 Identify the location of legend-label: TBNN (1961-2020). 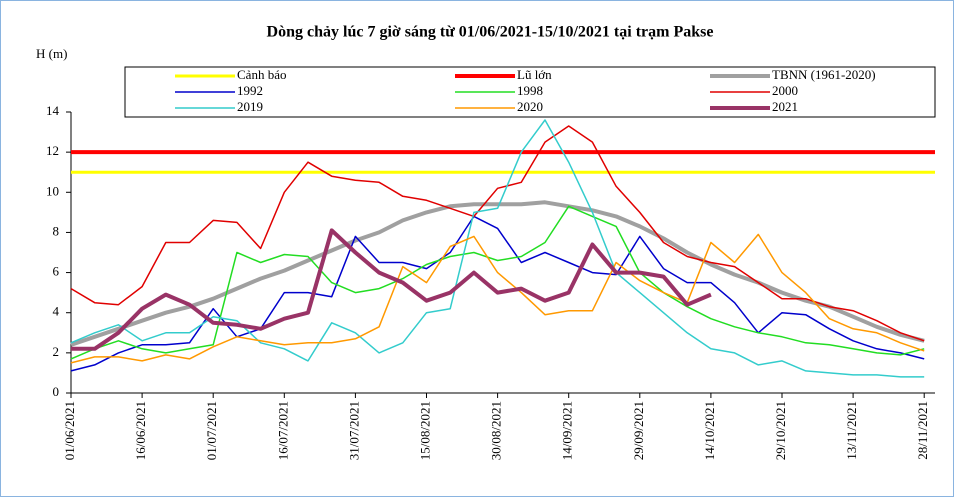
(824, 74).